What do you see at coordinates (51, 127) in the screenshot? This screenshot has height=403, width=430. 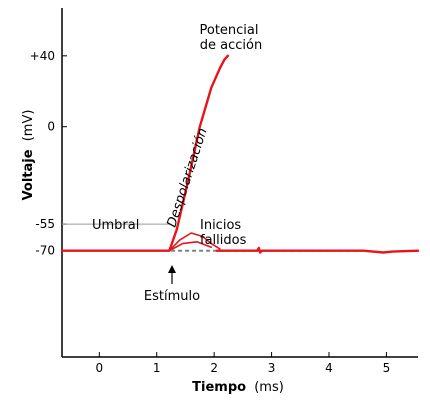 I see `y-tick-label: 0` at bounding box center [51, 127].